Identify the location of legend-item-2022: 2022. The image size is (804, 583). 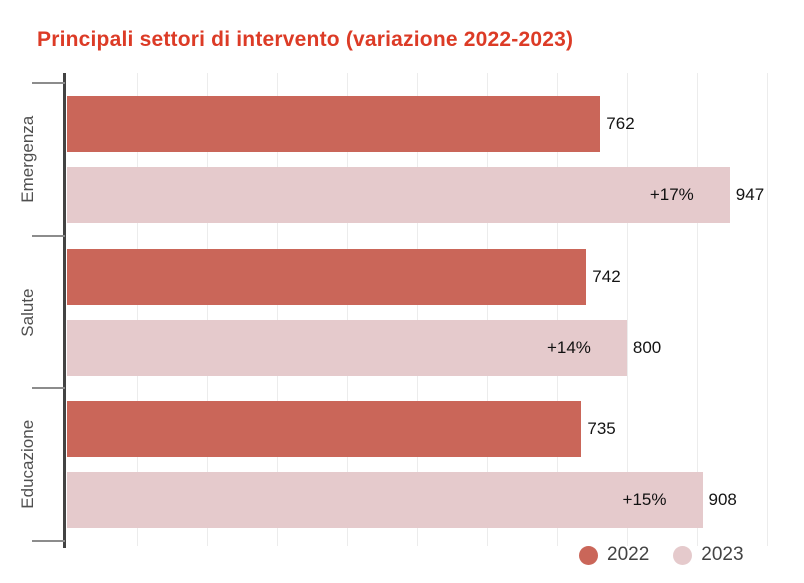
(614, 555).